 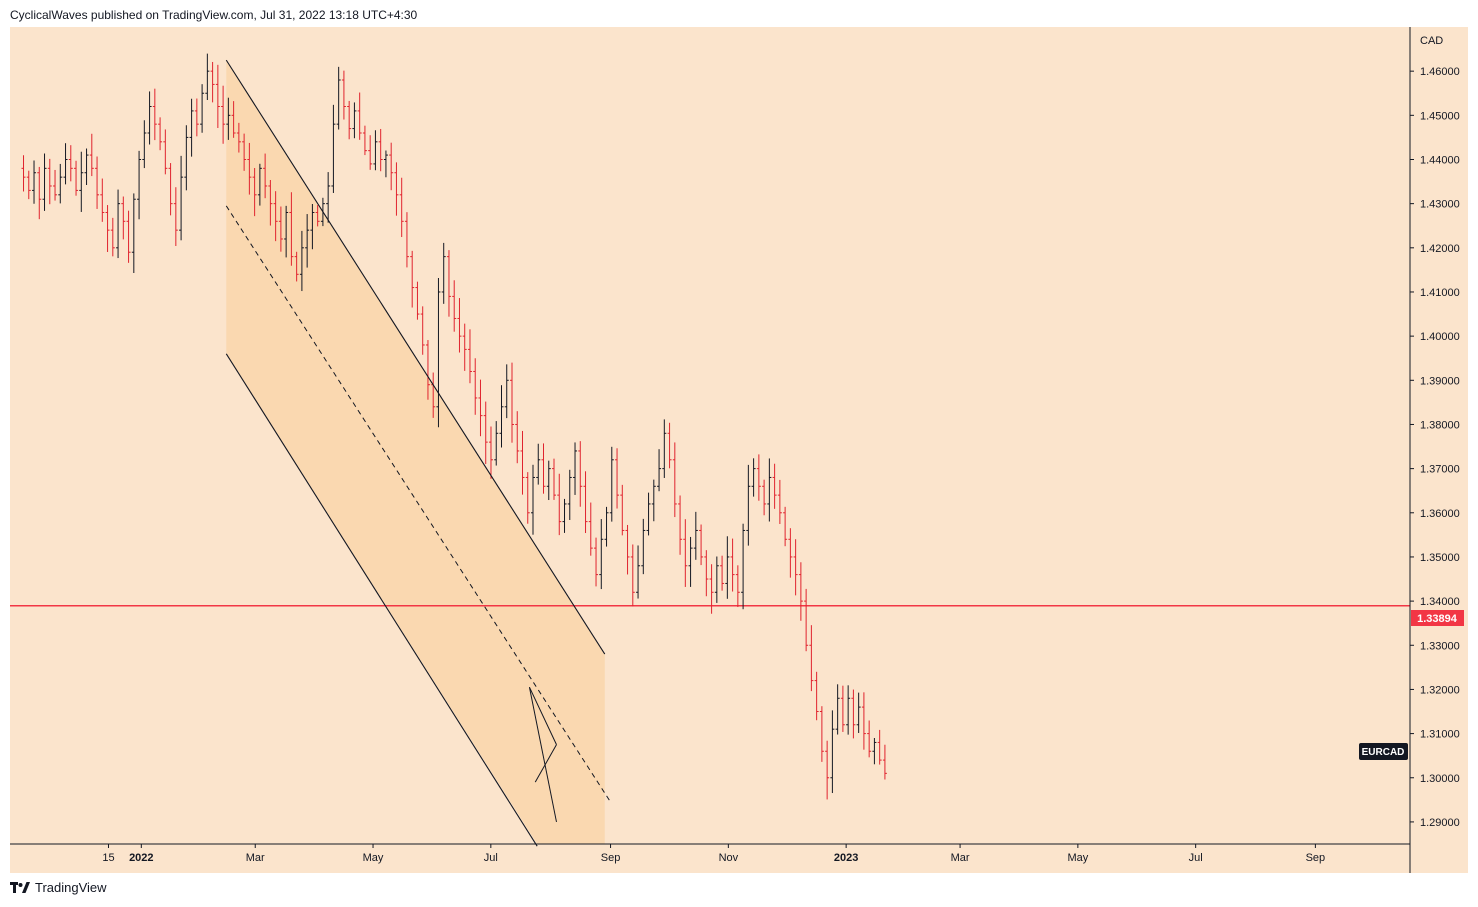 I want to click on y-tick-label: 1.46000, so click(x=1440, y=72).